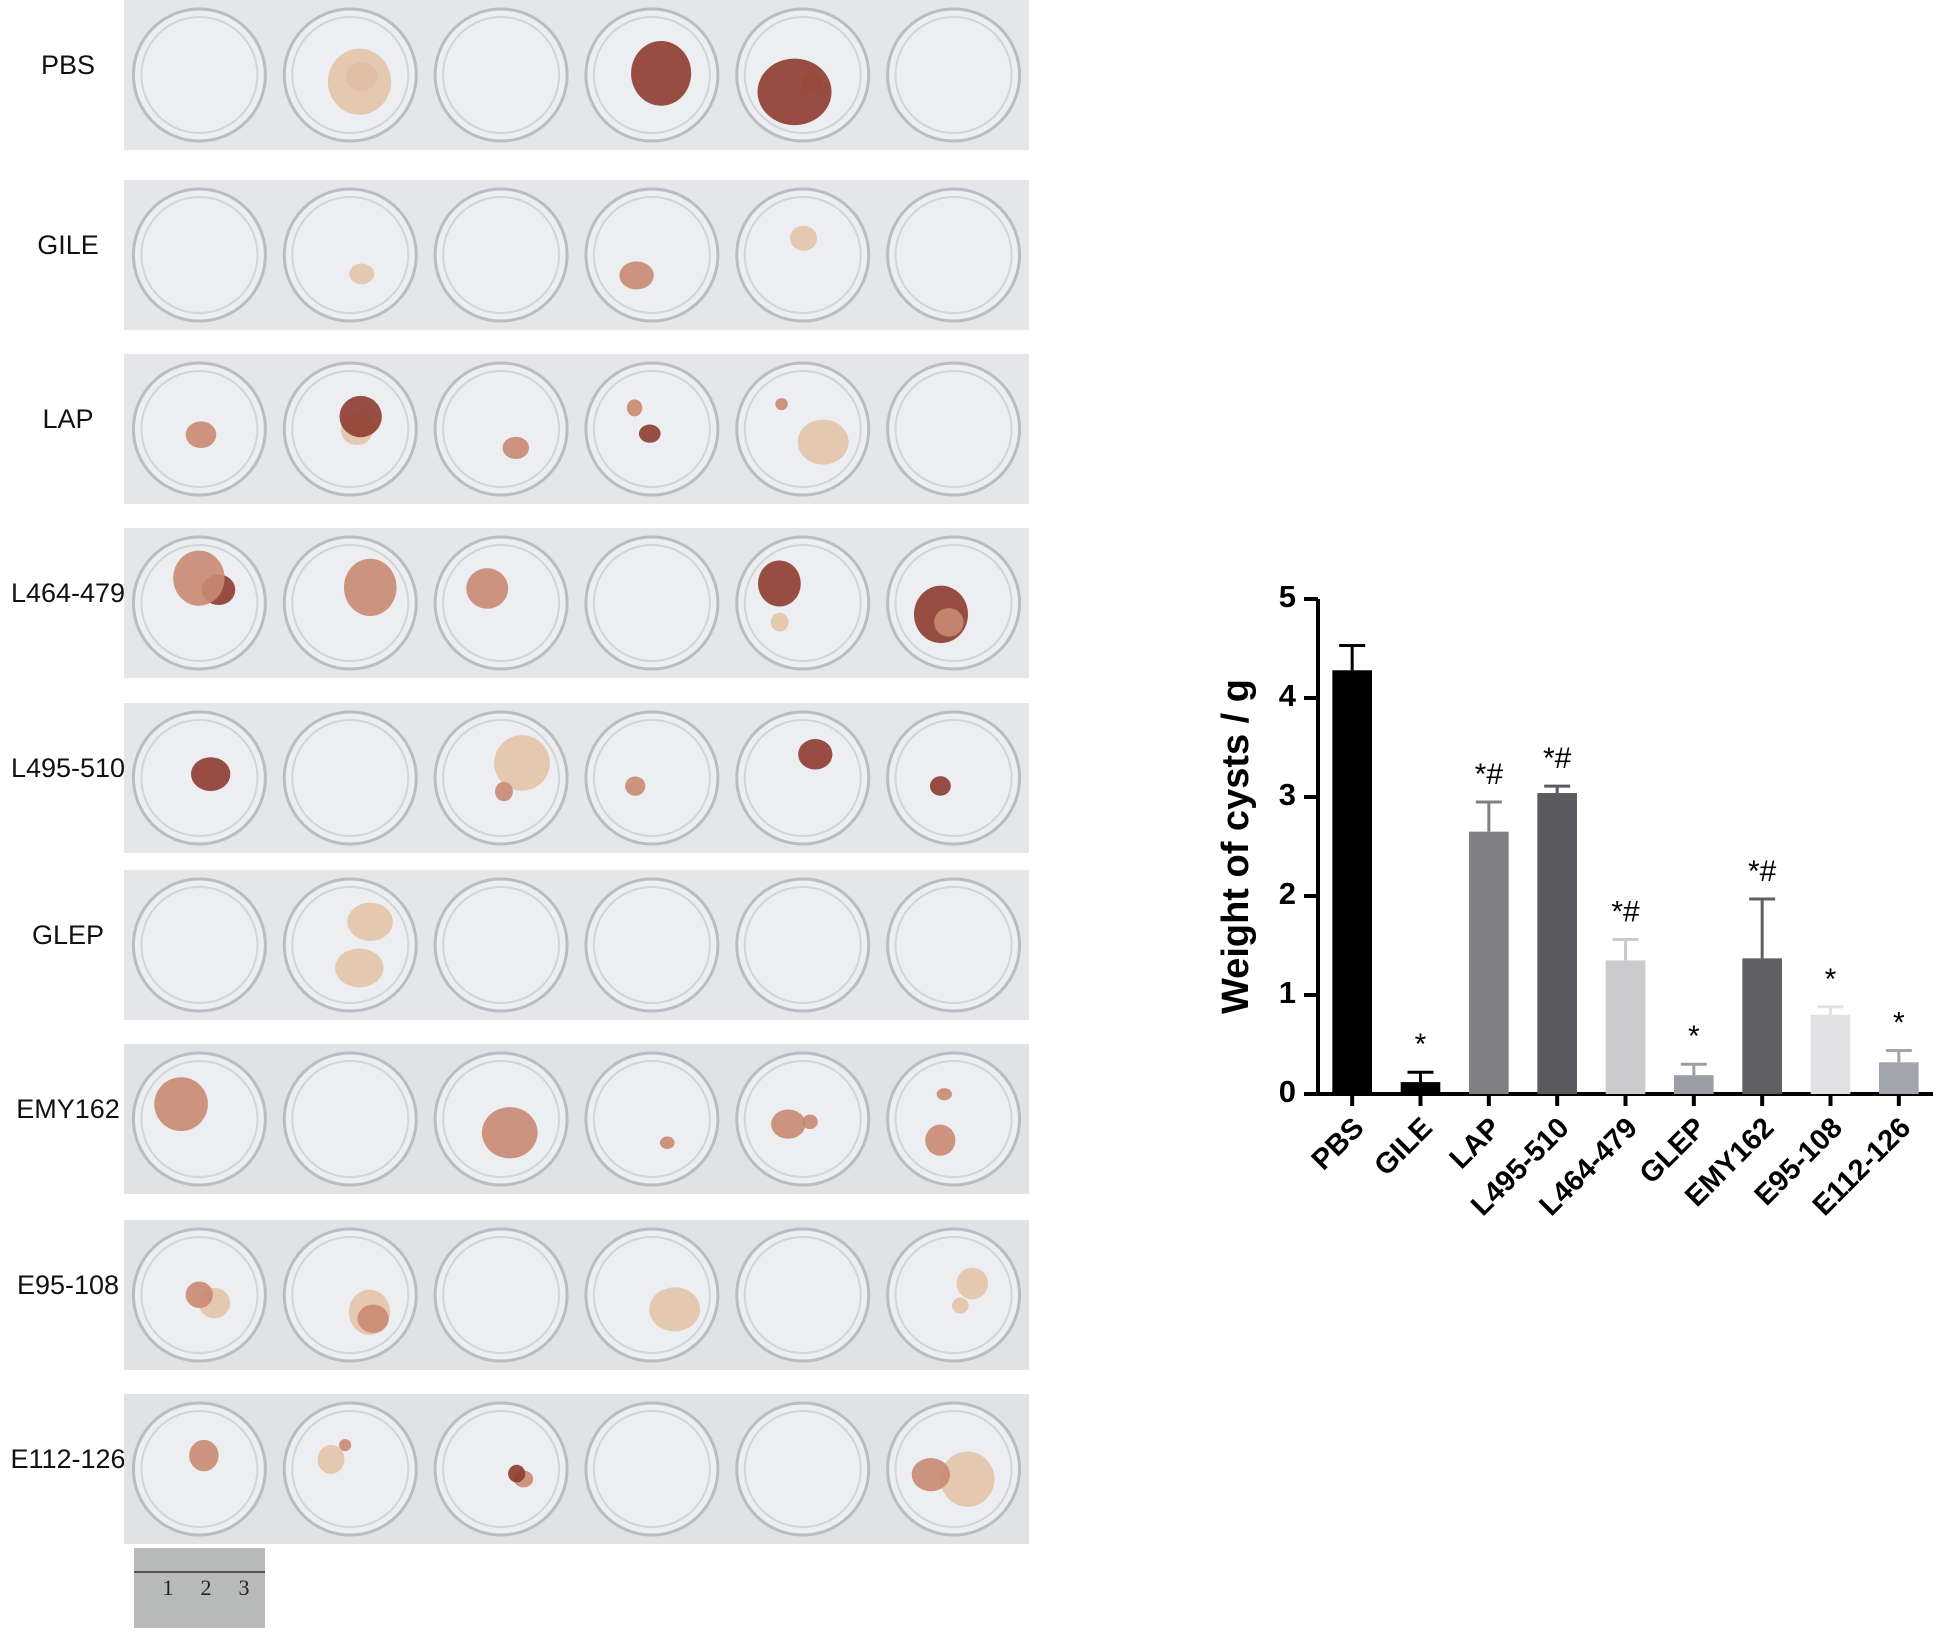  What do you see at coordinates (206, 1587) in the screenshot?
I see `ruler-label: 2` at bounding box center [206, 1587].